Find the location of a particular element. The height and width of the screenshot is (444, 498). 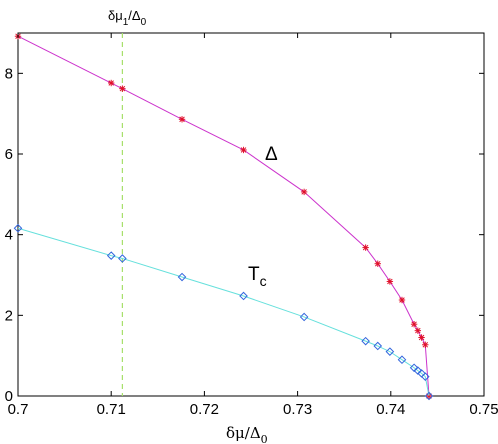

x-tick-label: 0.74 is located at coordinates (390, 409).